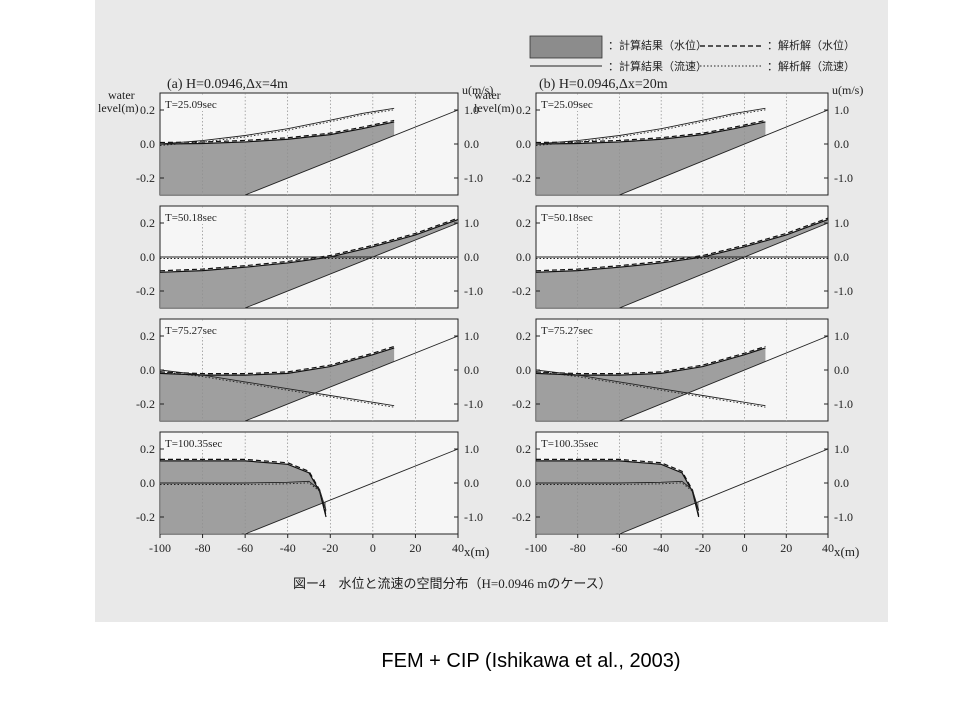 This screenshot has width=960, height=720. I want to click on x-tick-label: 20, so click(786, 548).